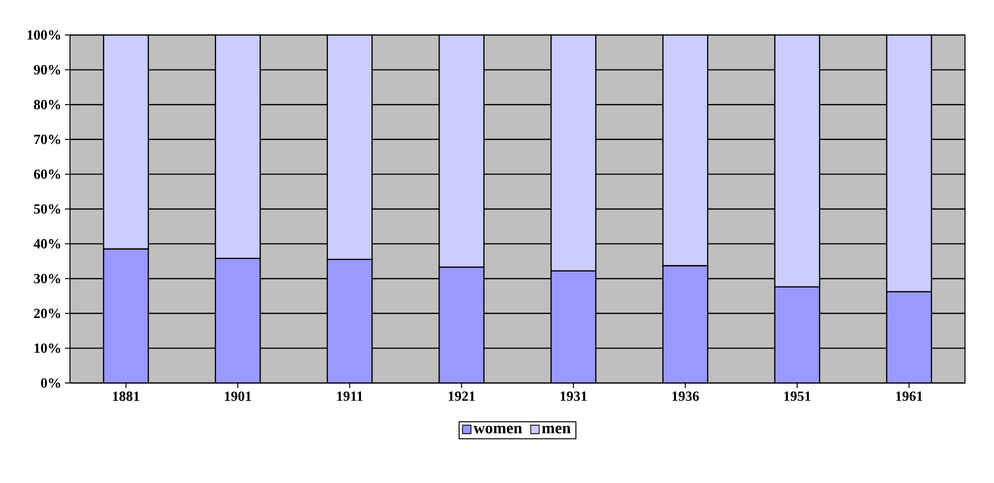 This screenshot has height=483, width=994. What do you see at coordinates (44, 35) in the screenshot?
I see `y-tick-label: 100%` at bounding box center [44, 35].